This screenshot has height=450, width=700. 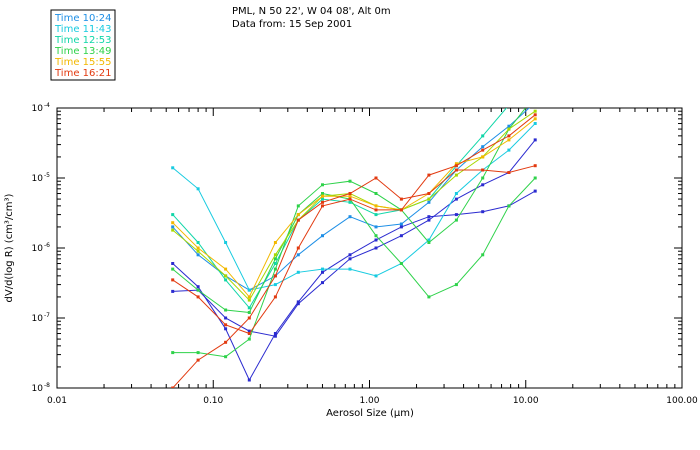 I want to click on date-subtitle: Data from: 15 Sep 2001, so click(x=292, y=24).